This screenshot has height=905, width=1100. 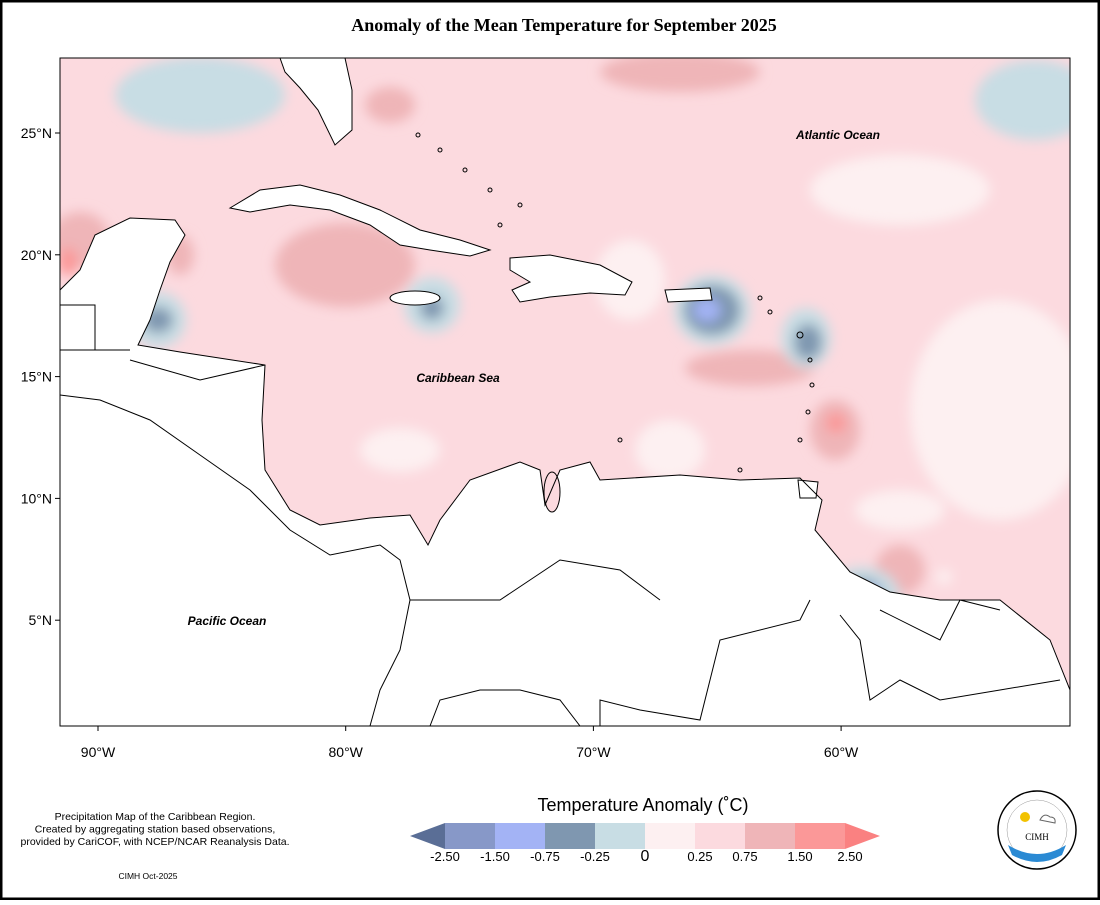 I want to click on lat-label: 15°N, so click(x=36, y=377).